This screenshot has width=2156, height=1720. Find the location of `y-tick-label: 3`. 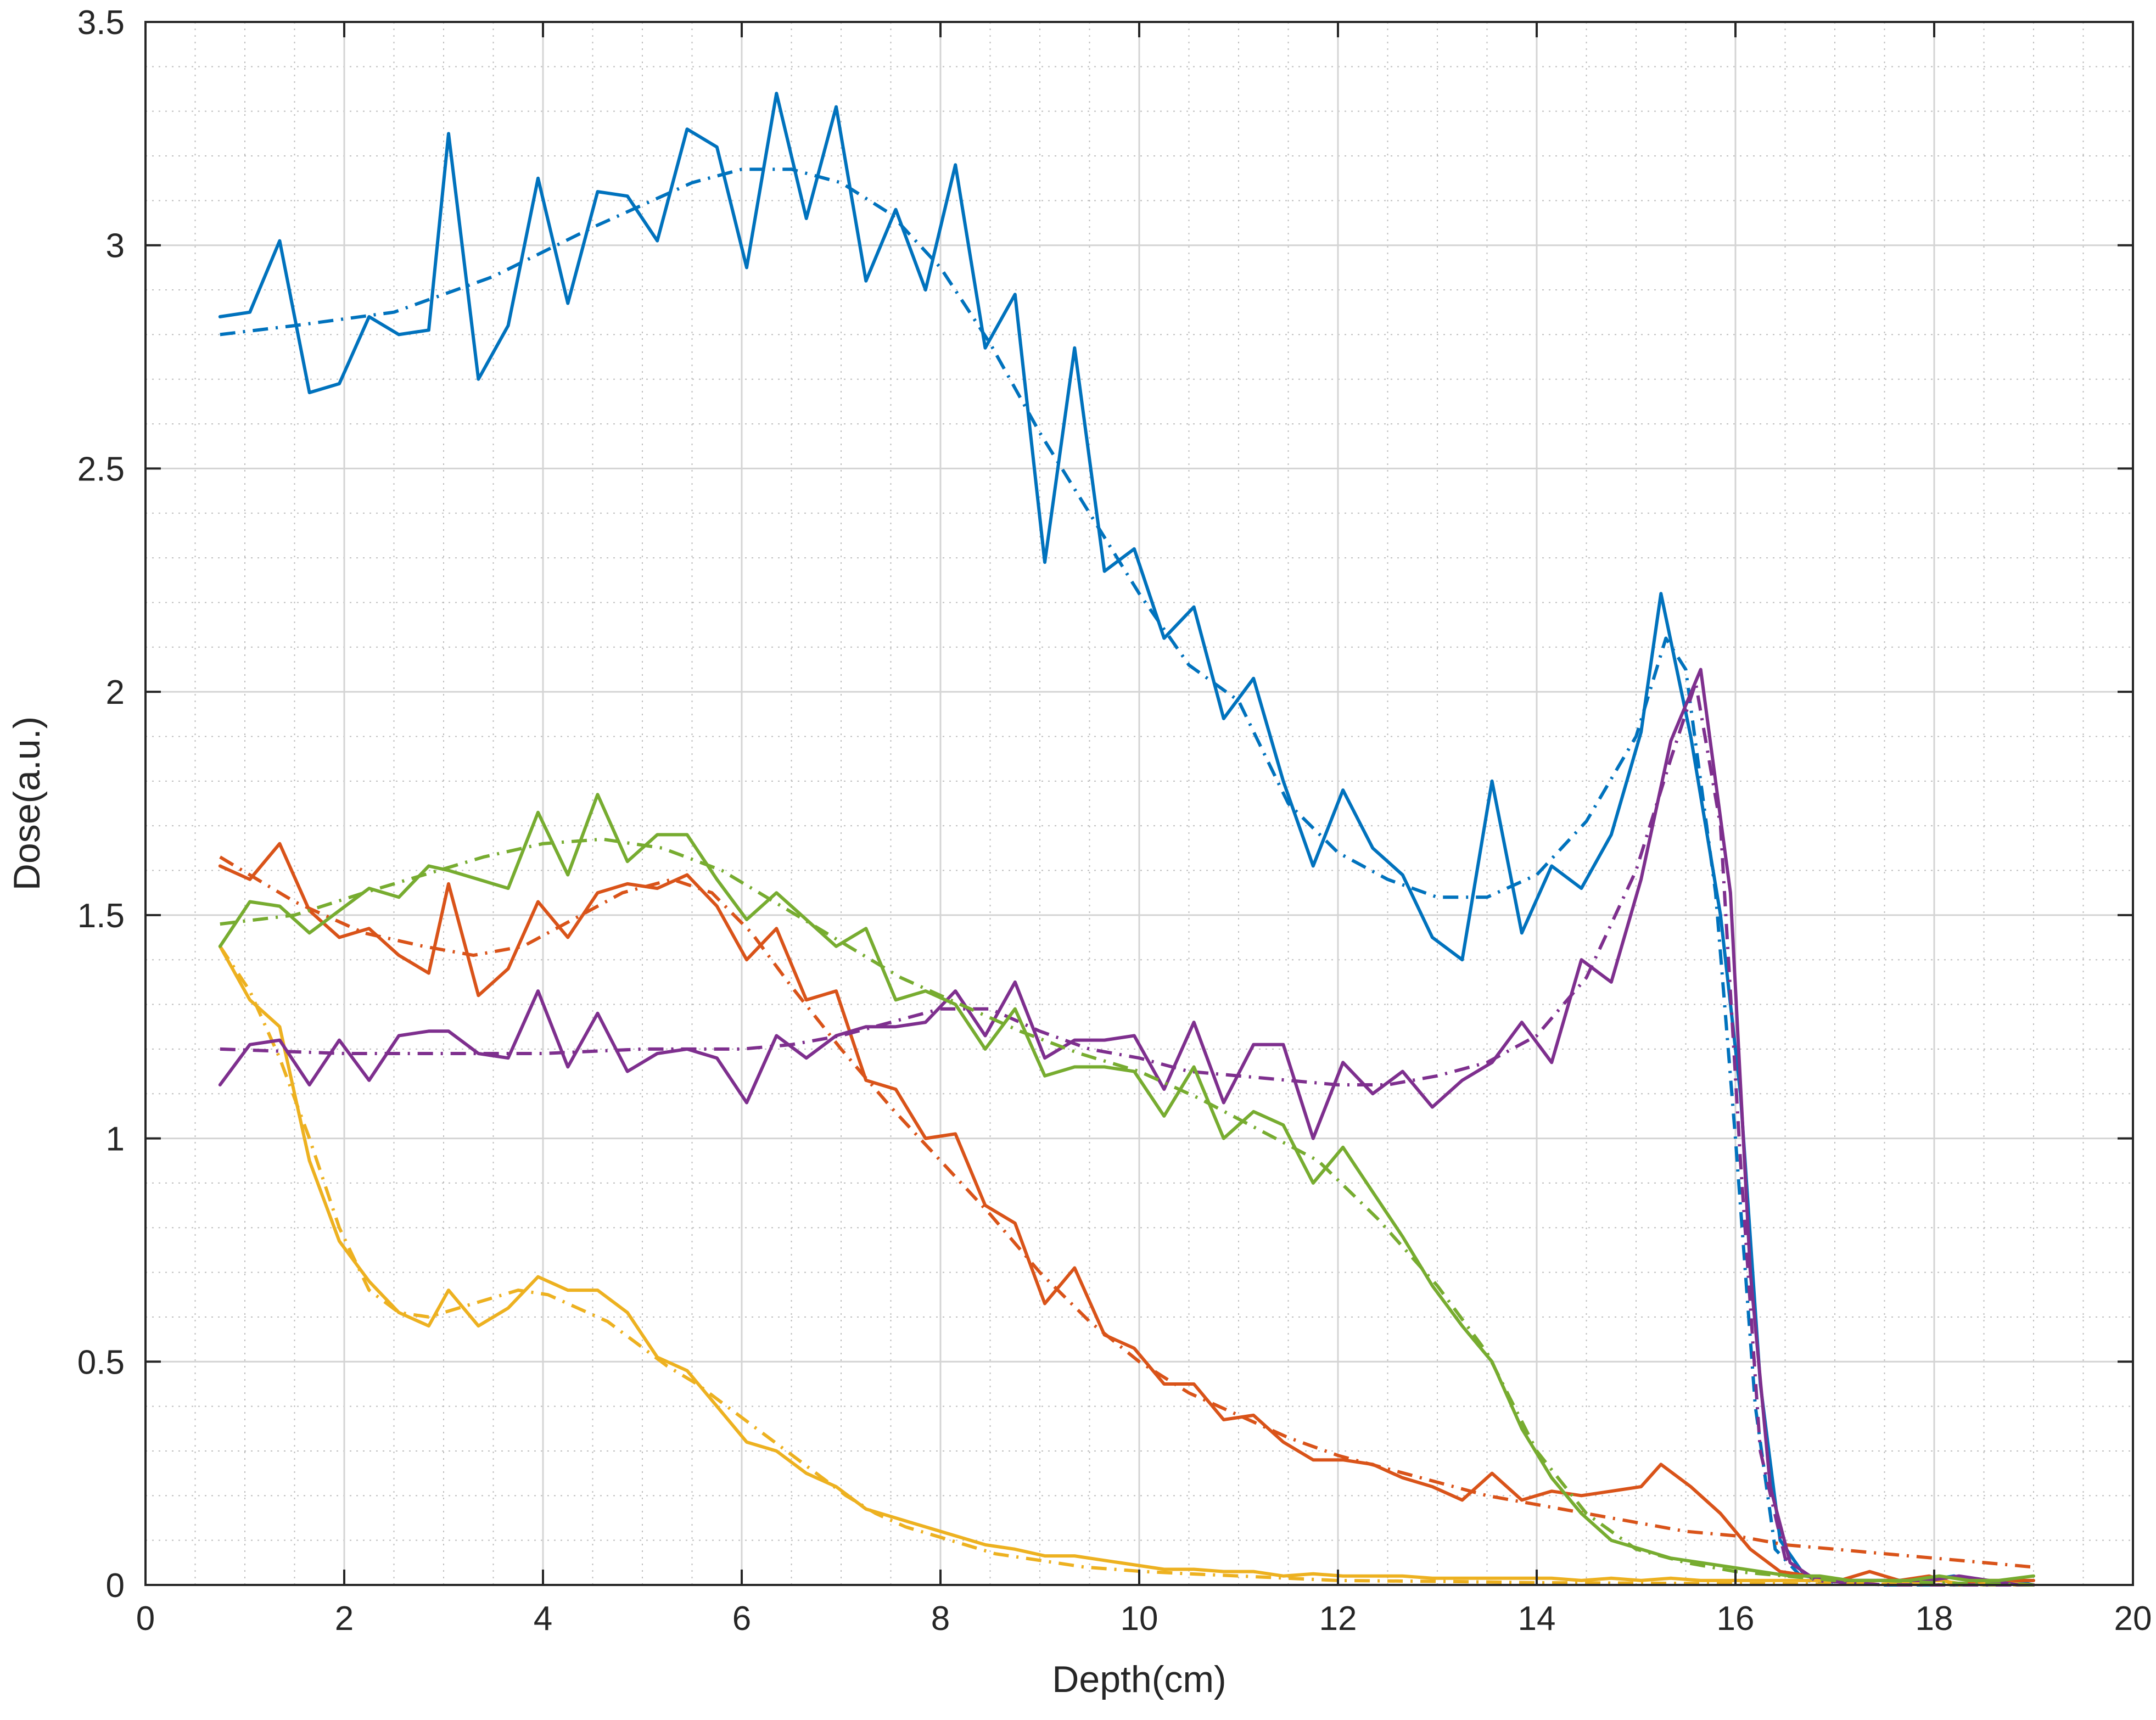

y-tick-label: 3 is located at coordinates (116, 246).